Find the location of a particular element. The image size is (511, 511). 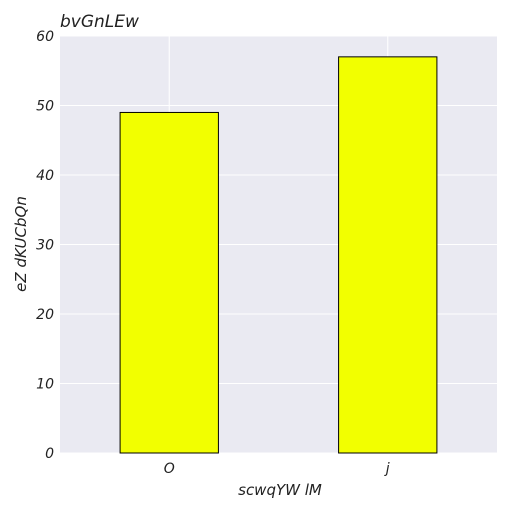

y-tick-label: 0 is located at coordinates (49, 454).